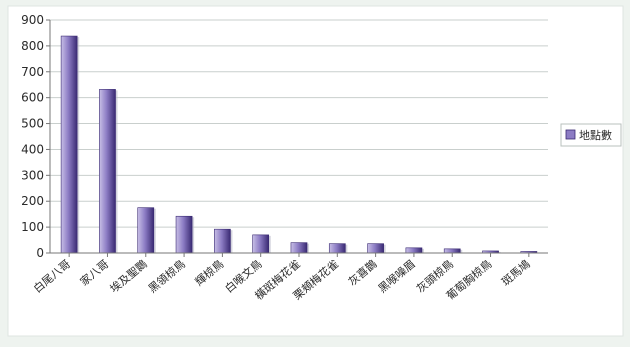 Image resolution: width=630 pixels, height=347 pixels. I want to click on y-tick-label: 800, so click(32, 46).